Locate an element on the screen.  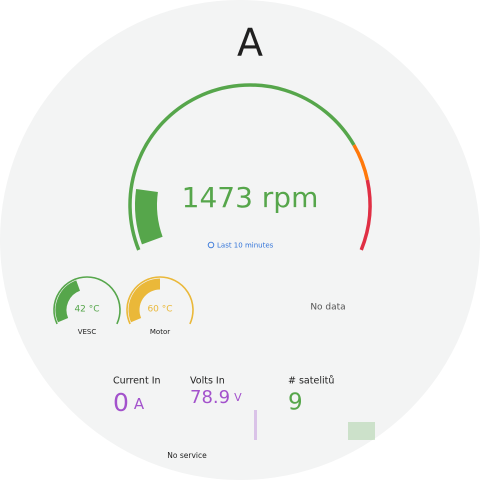
gauge-label: VESC is located at coordinates (87, 332).